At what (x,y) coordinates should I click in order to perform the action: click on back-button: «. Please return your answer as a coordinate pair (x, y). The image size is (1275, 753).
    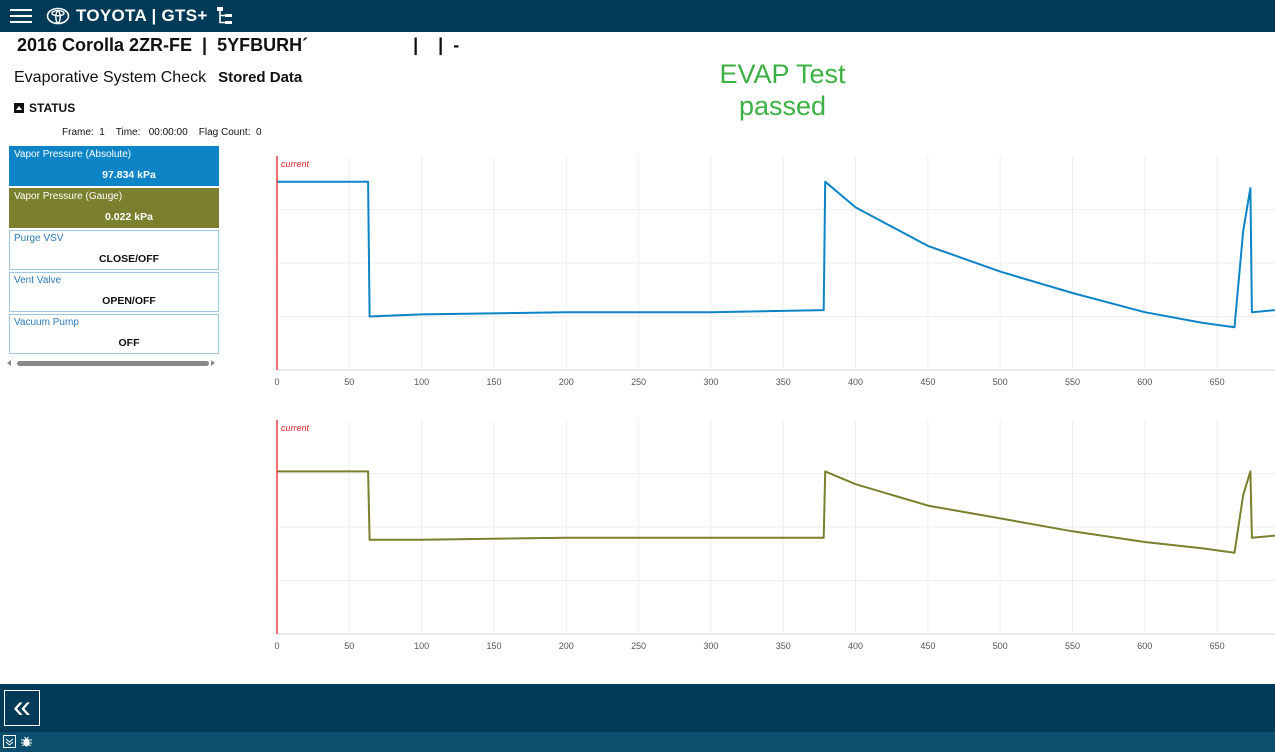
    Looking at the image, I should click on (22, 708).